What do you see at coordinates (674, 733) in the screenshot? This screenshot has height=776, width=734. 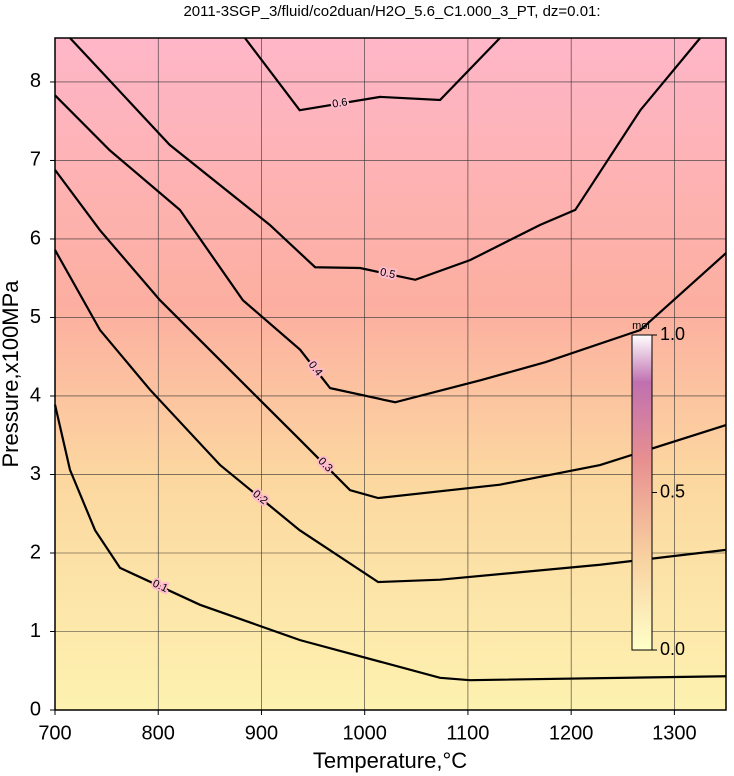 I see `x-tick-label: 1300` at bounding box center [674, 733].